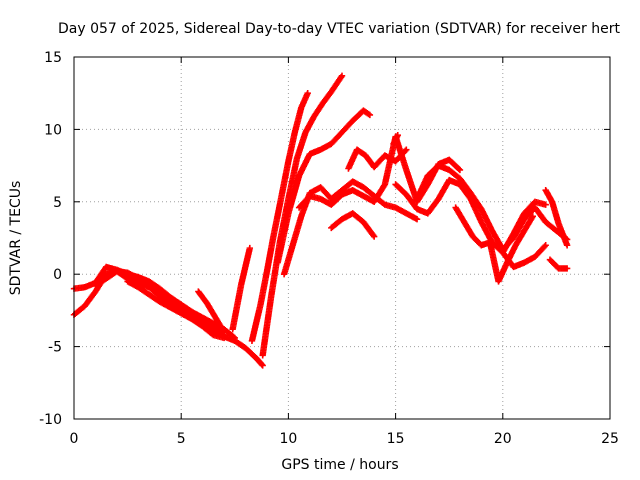  I want to click on series-sat-l, so click(353, 225).